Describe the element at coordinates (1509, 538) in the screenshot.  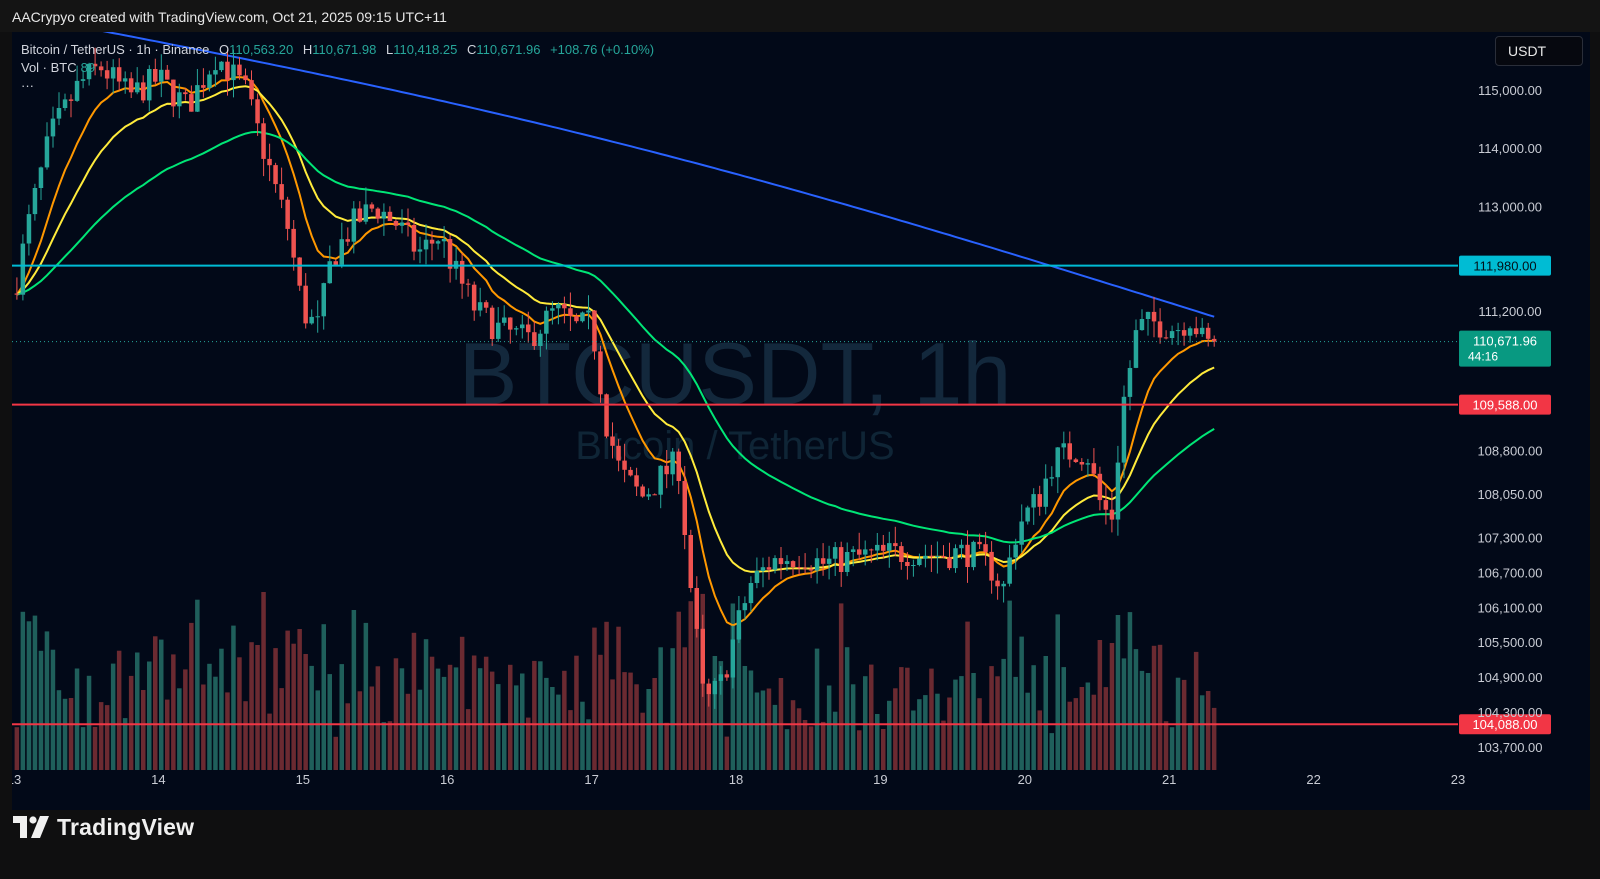
I see `y-tick-label: 107,300.00` at that location.